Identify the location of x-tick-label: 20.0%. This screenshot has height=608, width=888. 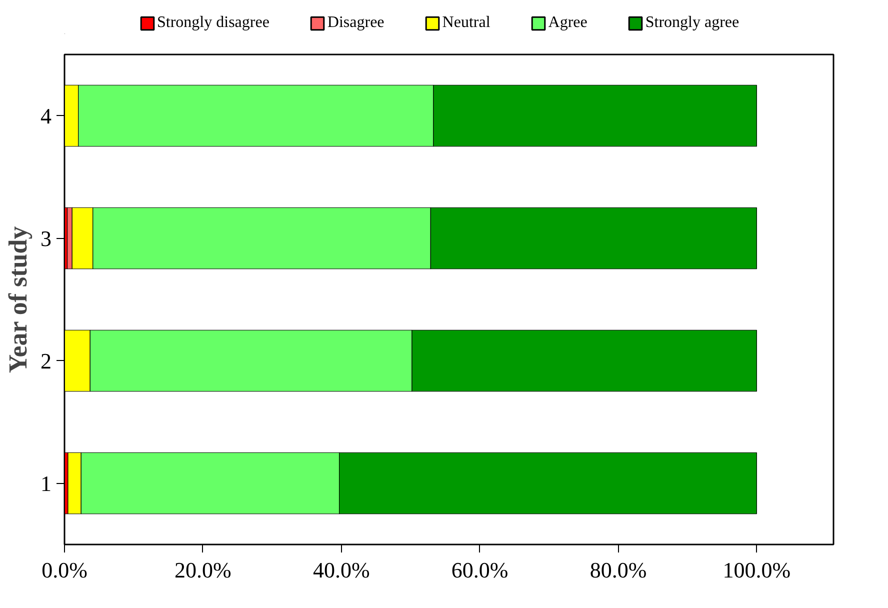
(203, 570).